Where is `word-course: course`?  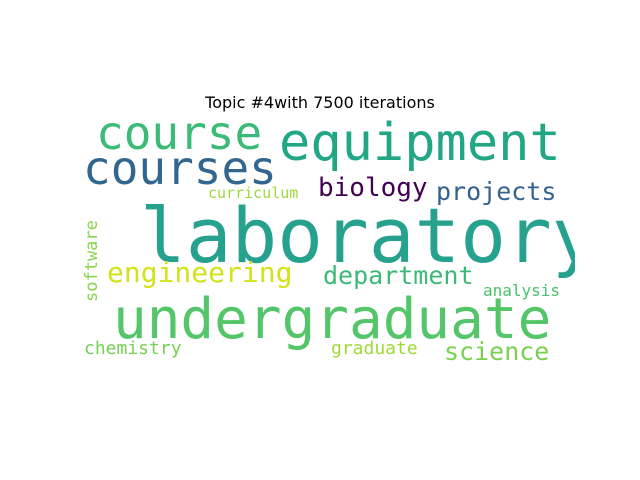
word-course: course is located at coordinates (179, 137).